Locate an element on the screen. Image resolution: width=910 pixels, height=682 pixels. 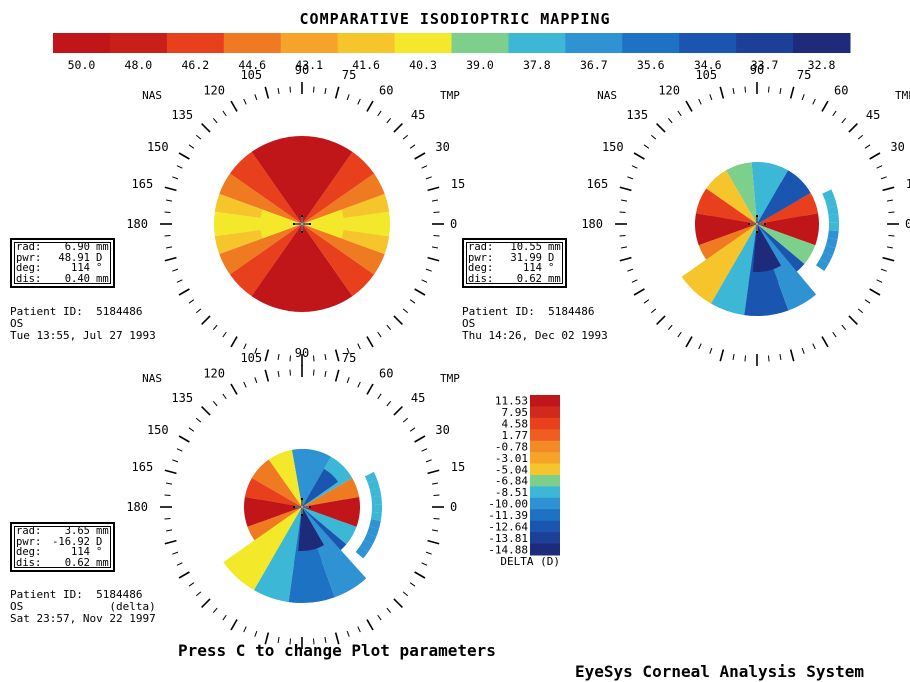
page-title: COMPARATIVE ISODIOPTRIC MAPPING is located at coordinates (455, 19).